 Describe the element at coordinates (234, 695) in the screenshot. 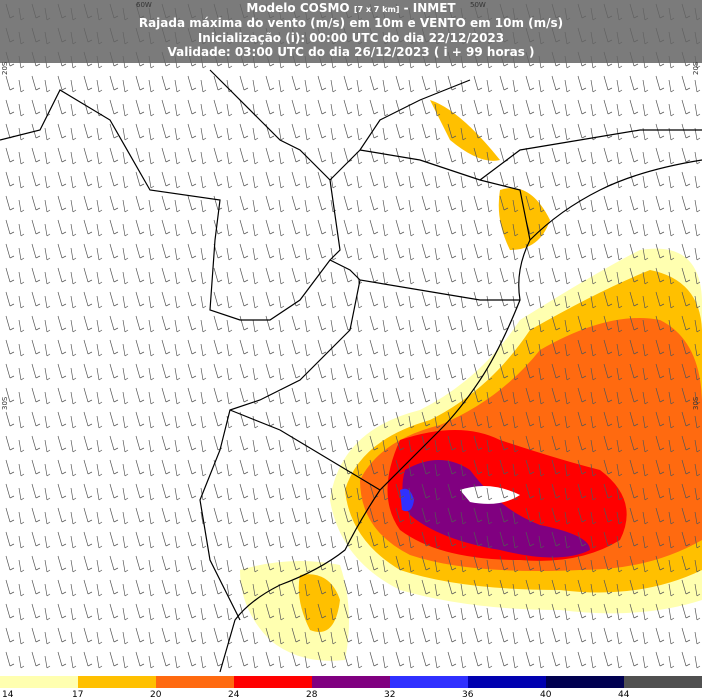

I see `colorbar-label: 24` at that location.